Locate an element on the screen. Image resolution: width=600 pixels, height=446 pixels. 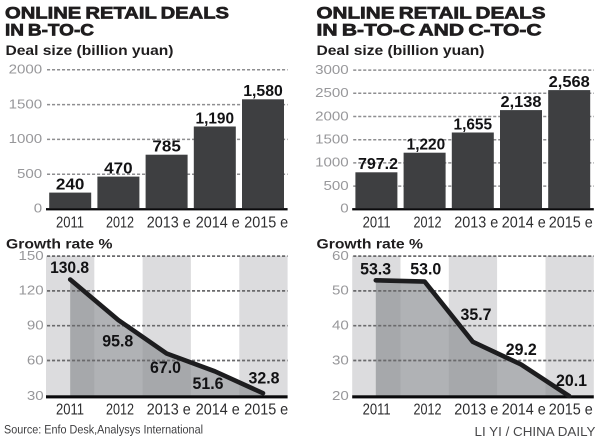
svg-text: 3000 is located at coordinates (332, 69).